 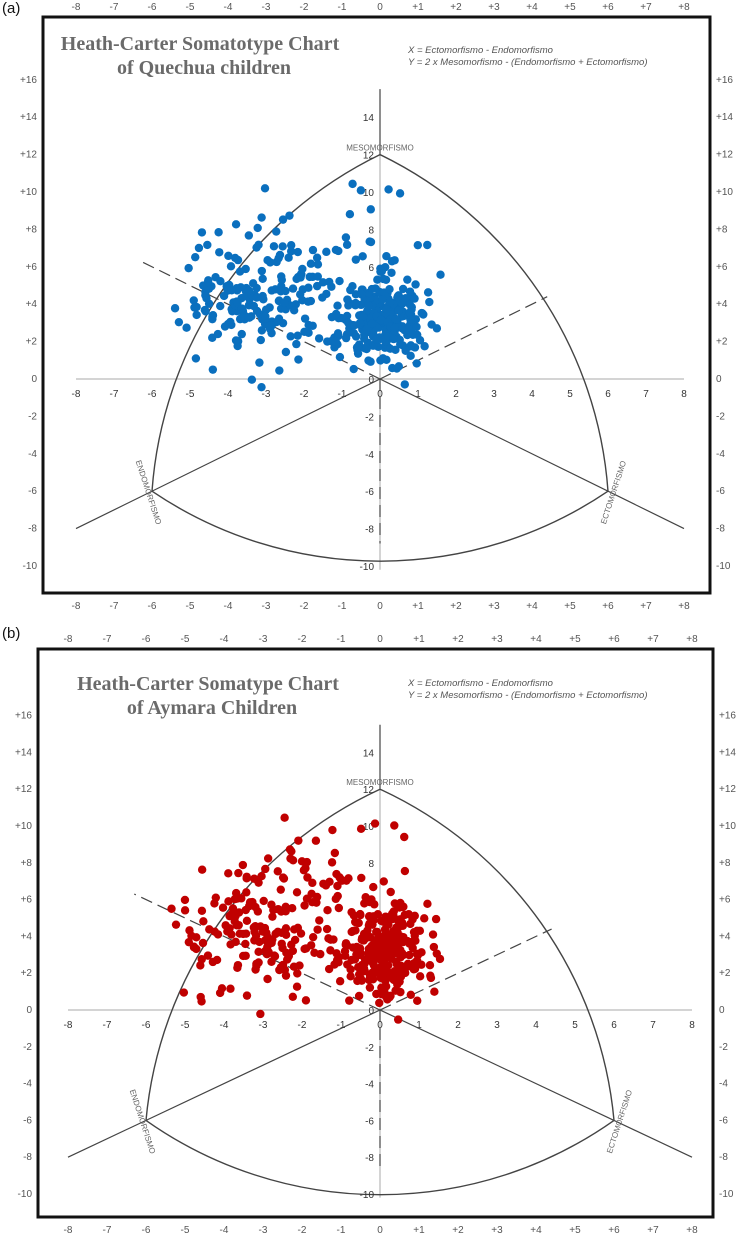 I want to click on inner-x-tick: 1, so click(x=419, y=1025).